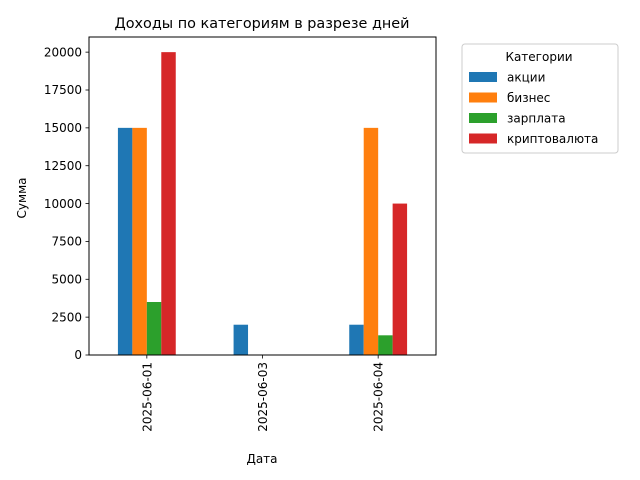 The width and height of the screenshot is (640, 480). What do you see at coordinates (528, 98) in the screenshot?
I see `legend-label-бизнес: бизнес` at bounding box center [528, 98].